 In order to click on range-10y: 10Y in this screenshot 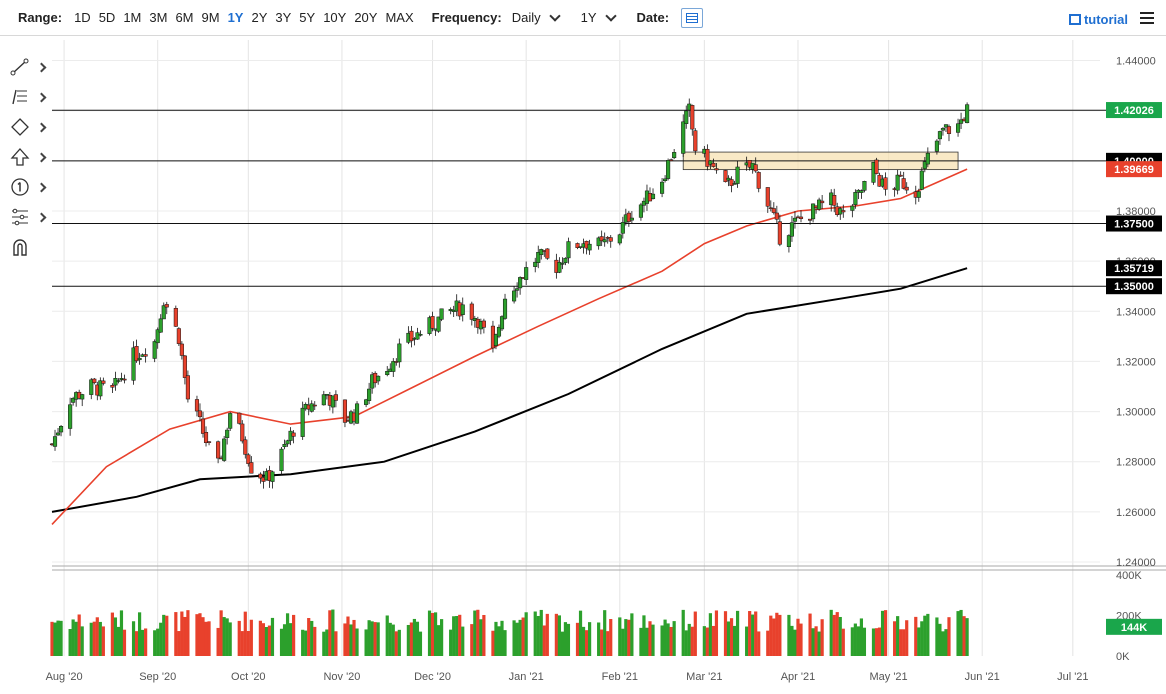, I will do `click(335, 17)`.